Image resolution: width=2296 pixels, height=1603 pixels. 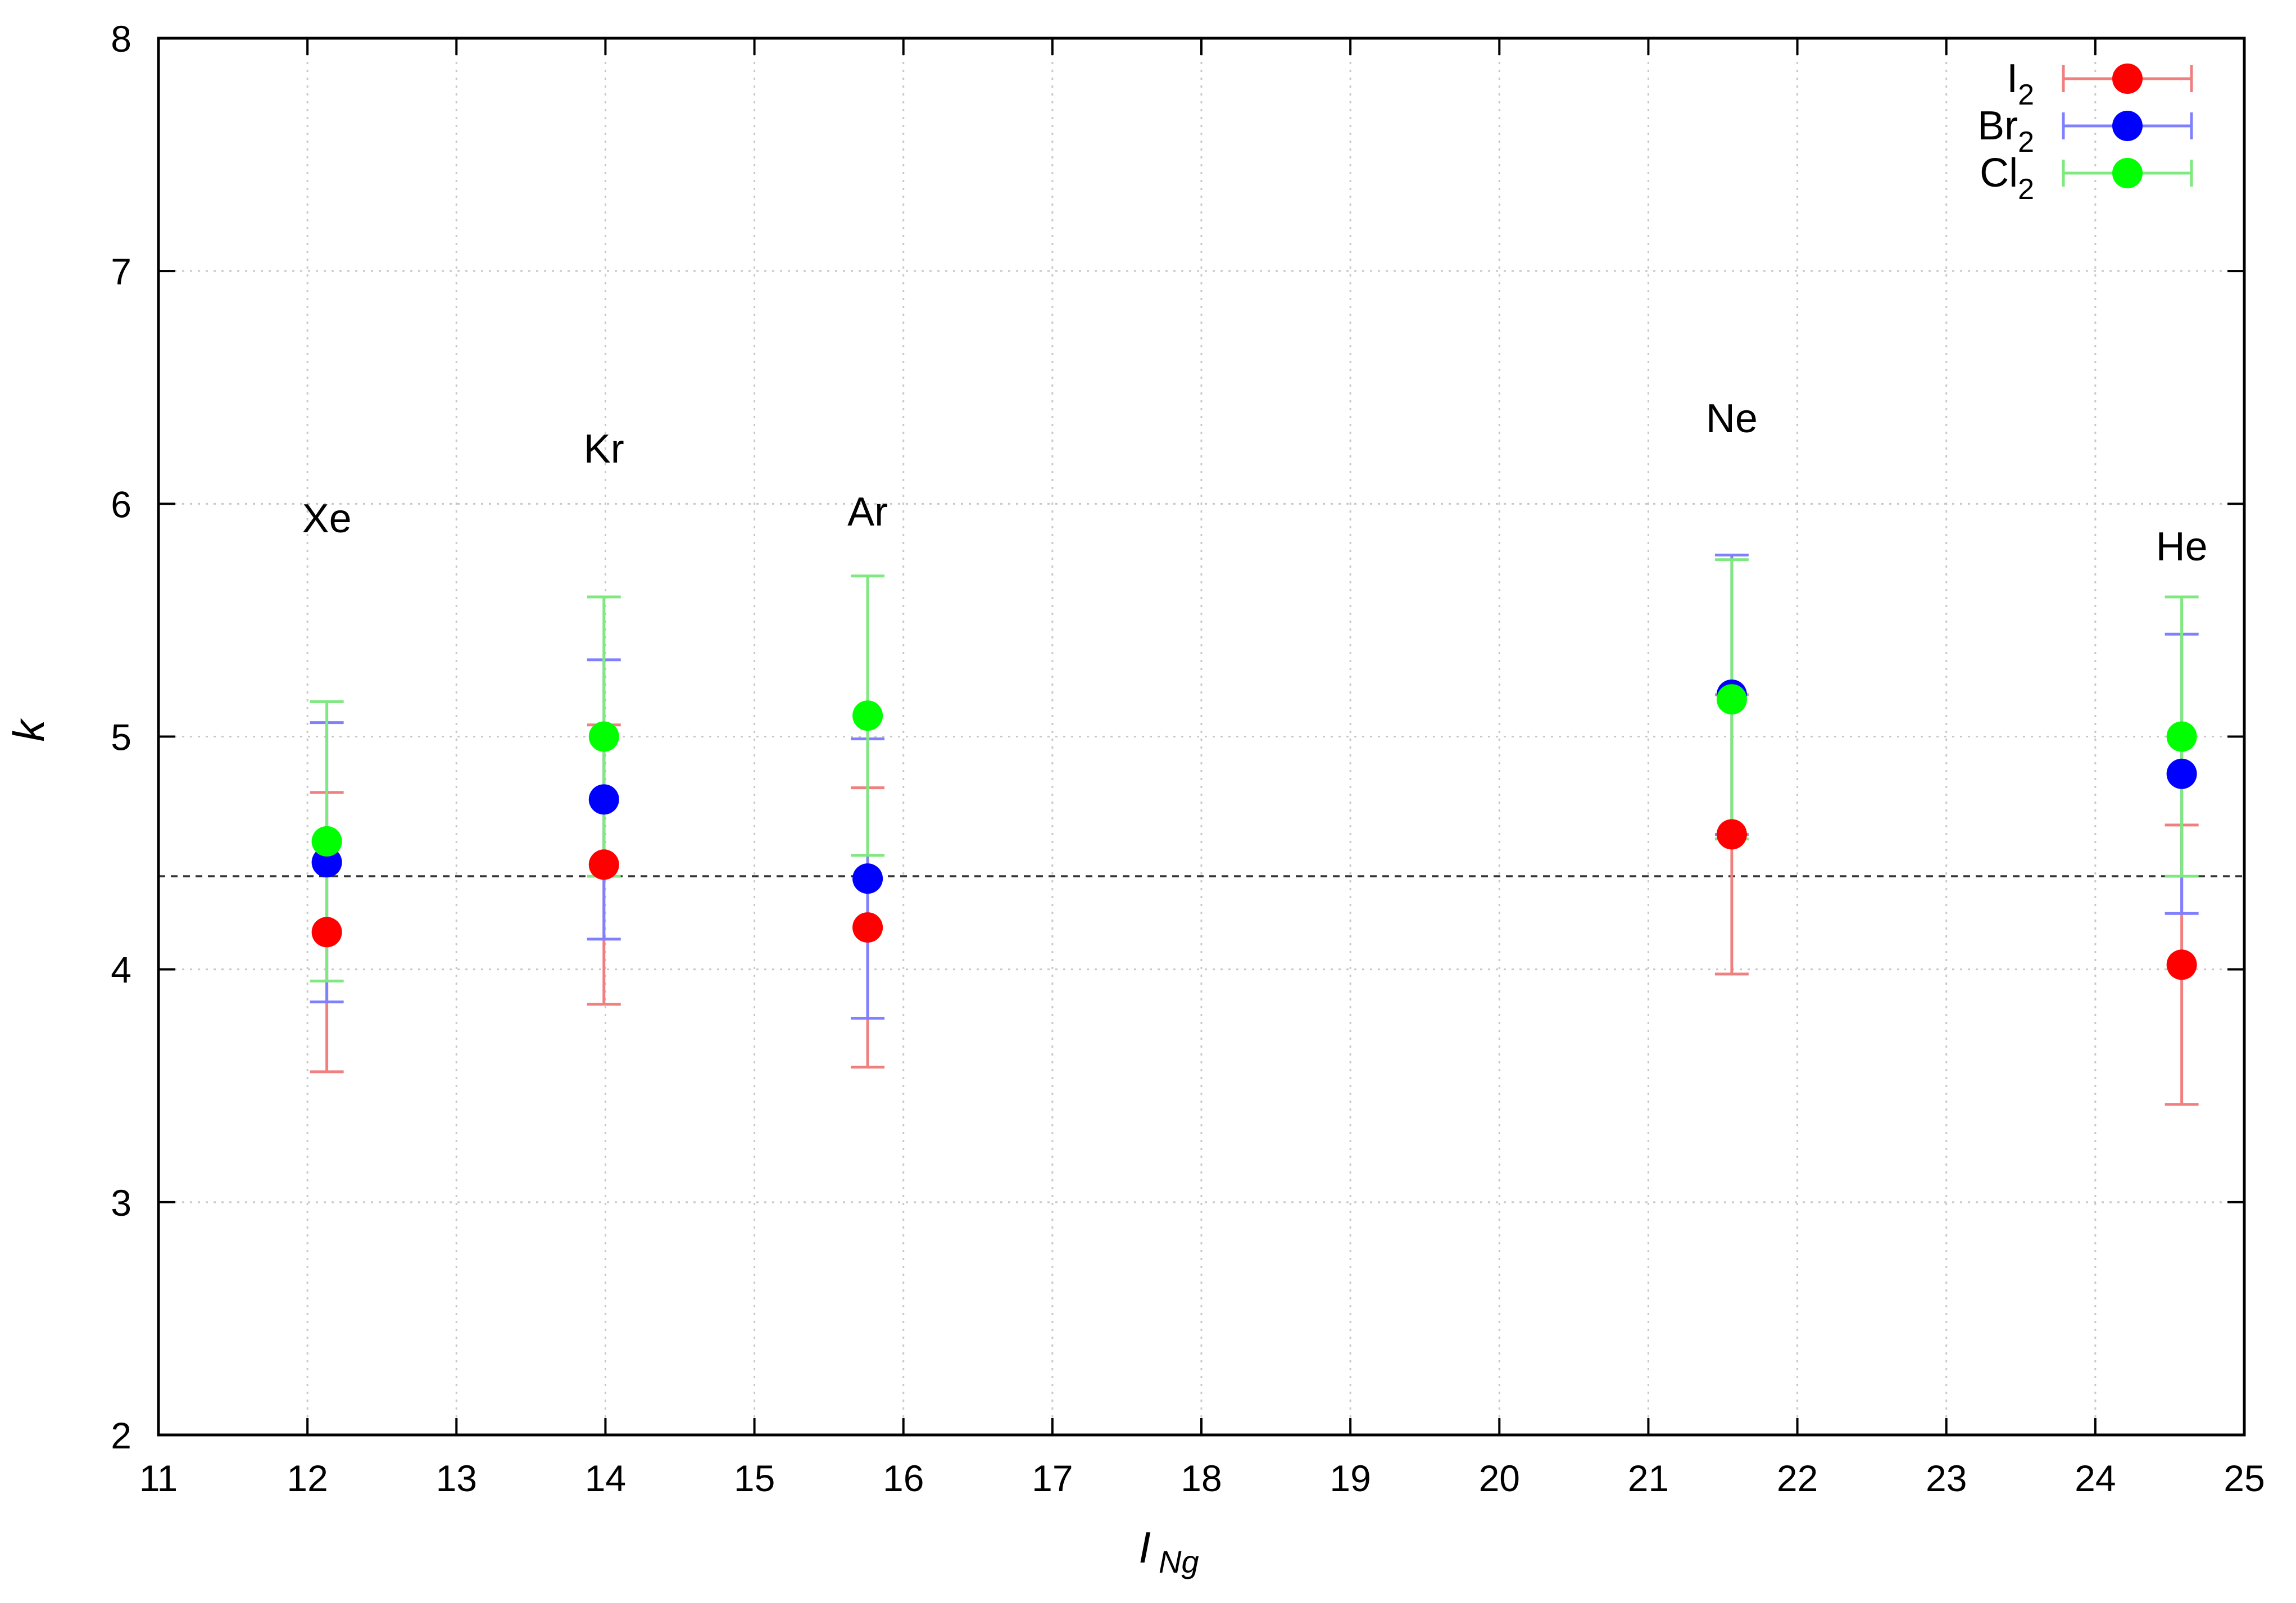 What do you see at coordinates (1797, 1478) in the screenshot?
I see `x-tick-label: 22` at bounding box center [1797, 1478].